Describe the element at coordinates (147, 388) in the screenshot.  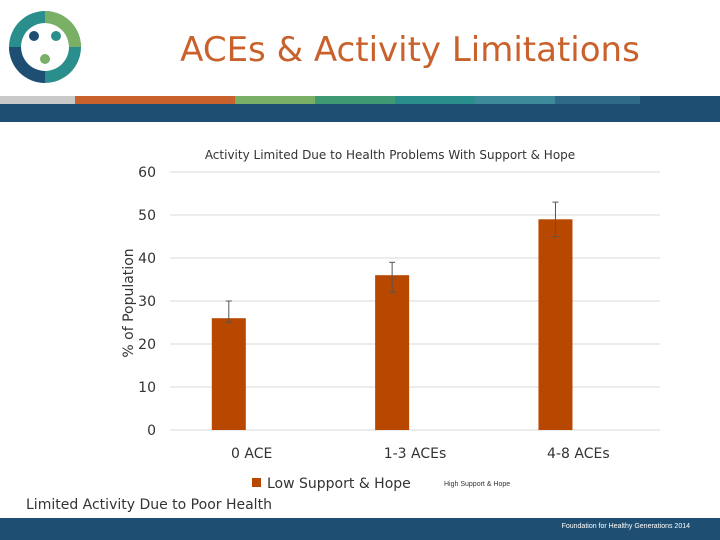
I see `y-tick-label: 10` at that location.